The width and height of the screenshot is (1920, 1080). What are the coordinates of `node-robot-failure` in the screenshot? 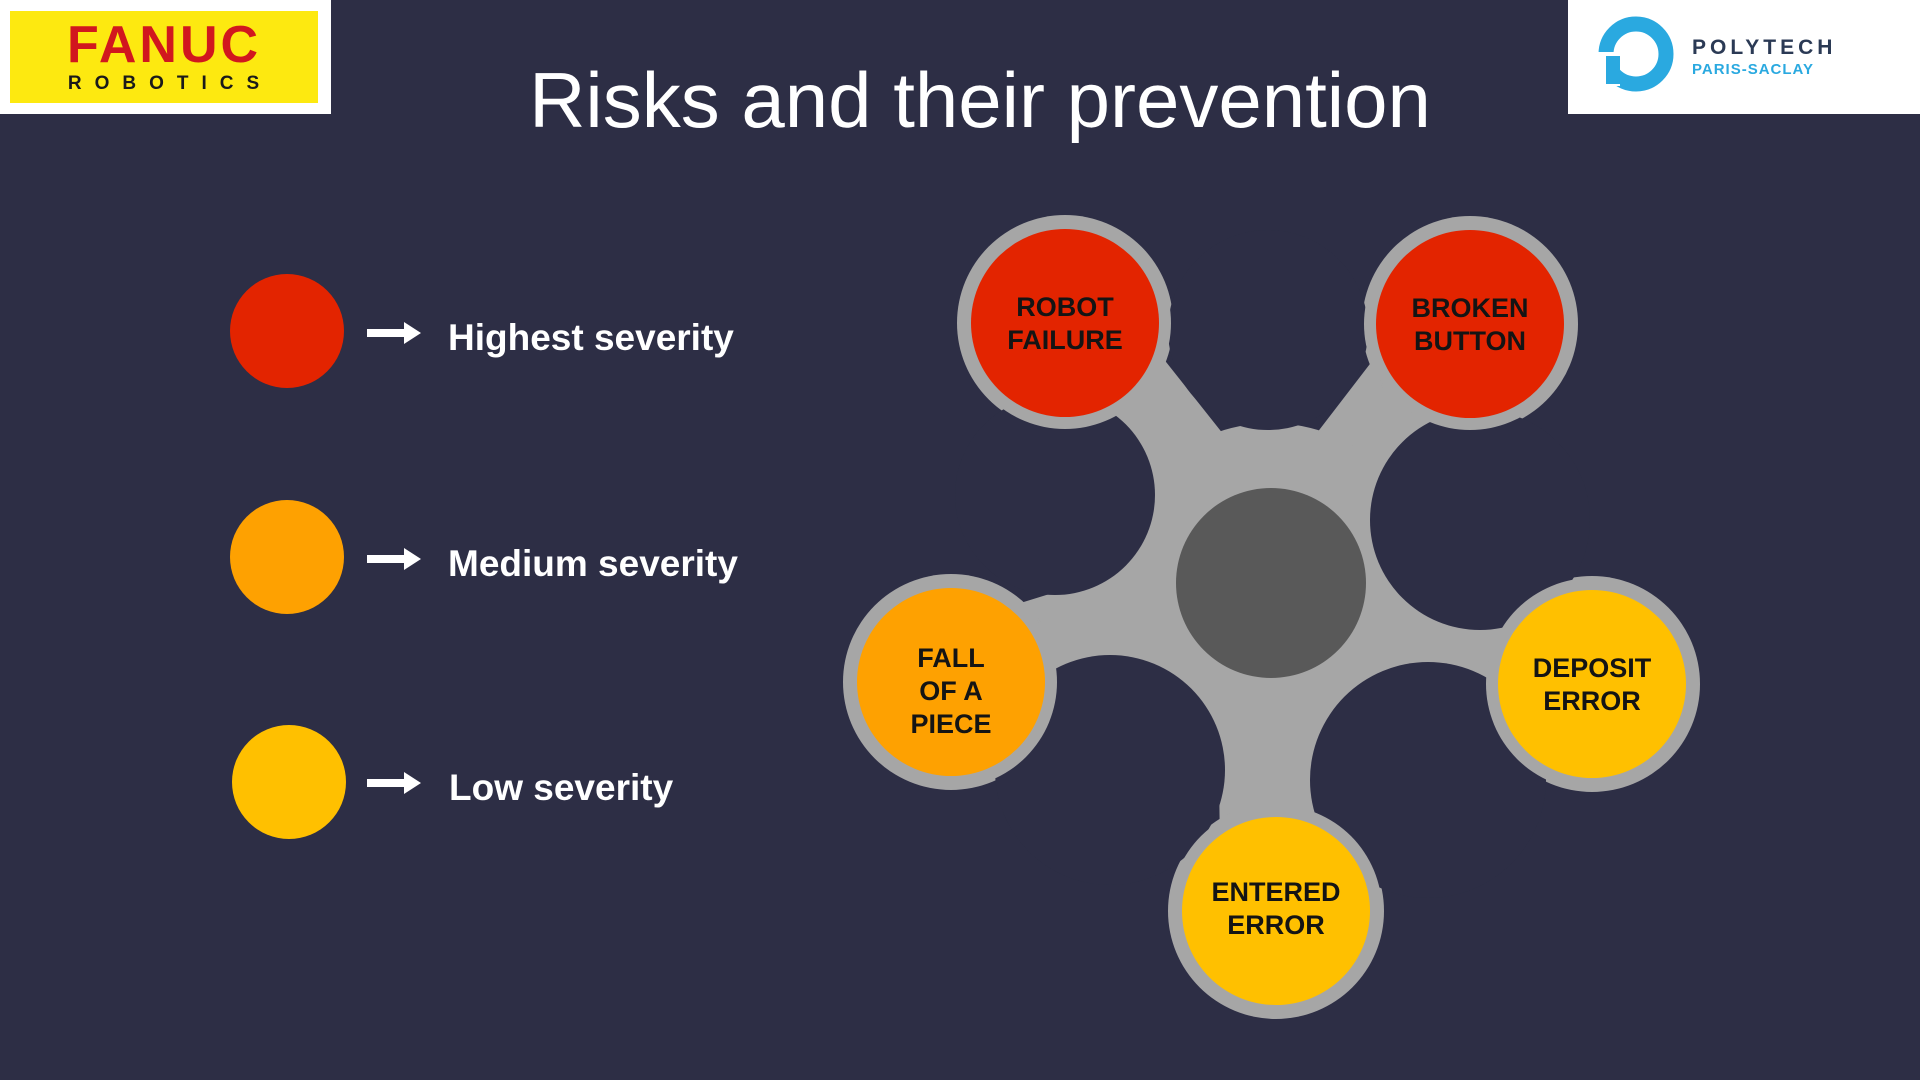 It's located at (1065, 323).